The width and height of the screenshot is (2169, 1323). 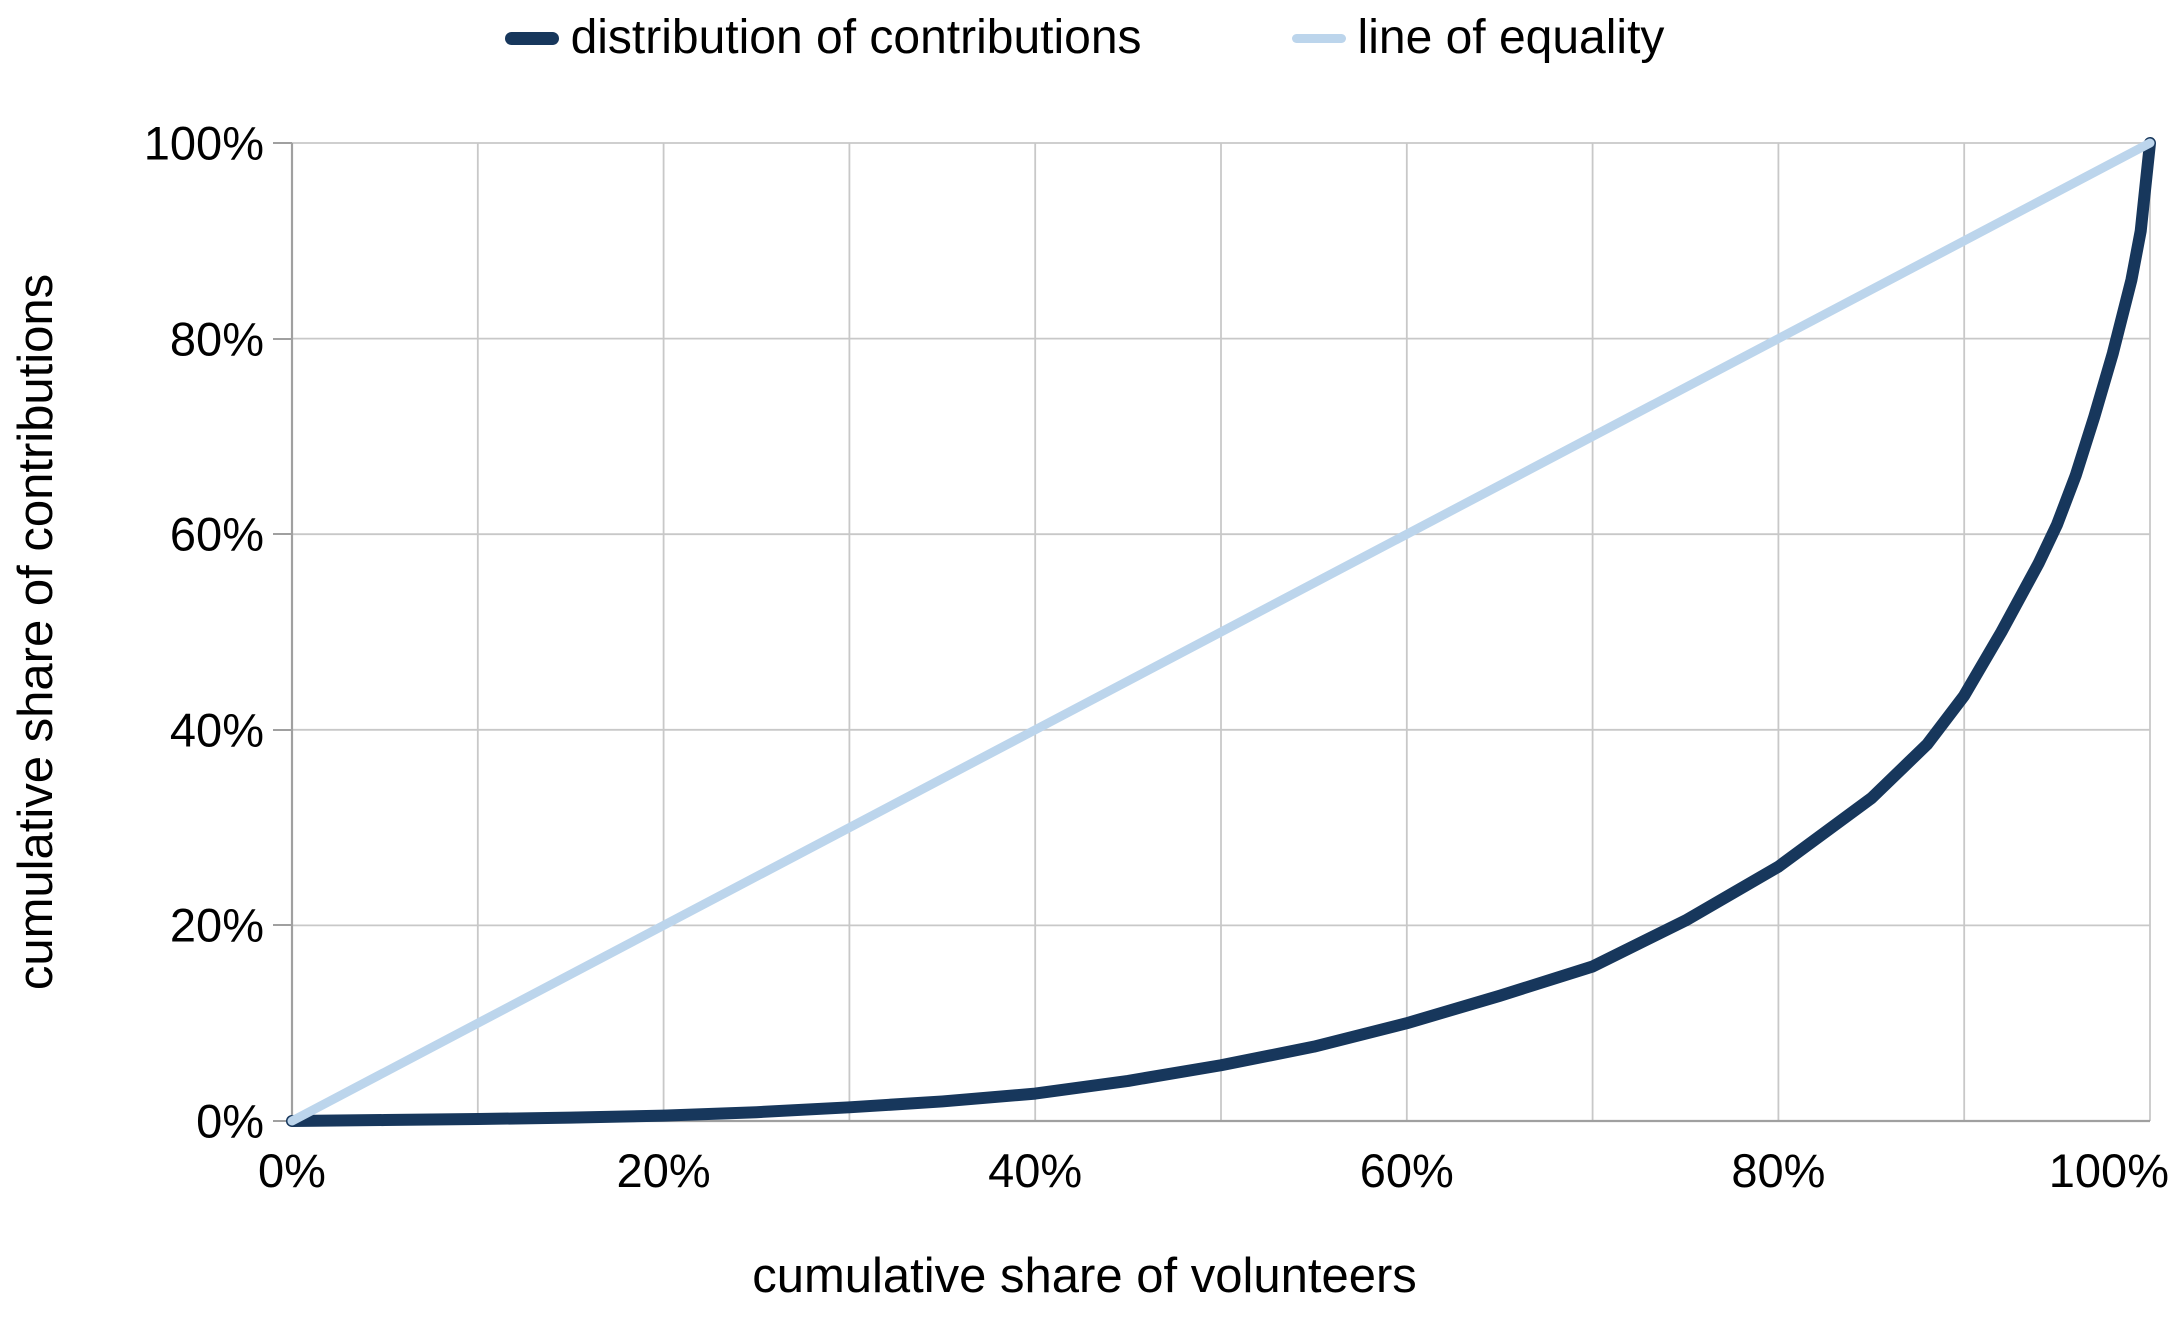 What do you see at coordinates (1778, 1170) in the screenshot?
I see `x-tick-label: 80%` at bounding box center [1778, 1170].